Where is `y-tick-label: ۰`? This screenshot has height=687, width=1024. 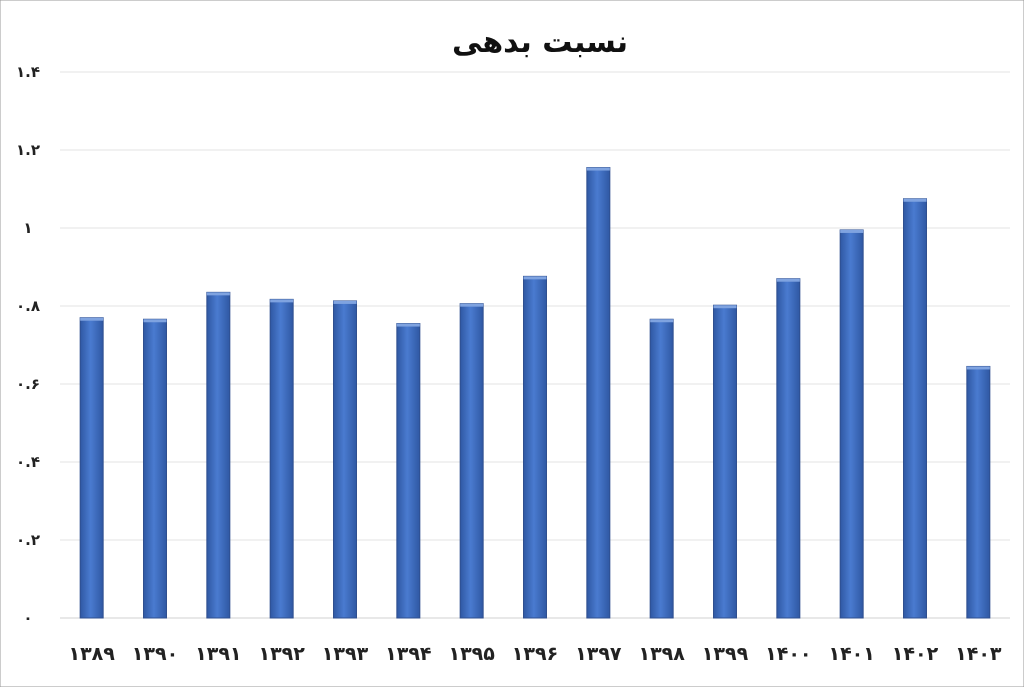
y-tick-label: ۰ is located at coordinates (27, 618).